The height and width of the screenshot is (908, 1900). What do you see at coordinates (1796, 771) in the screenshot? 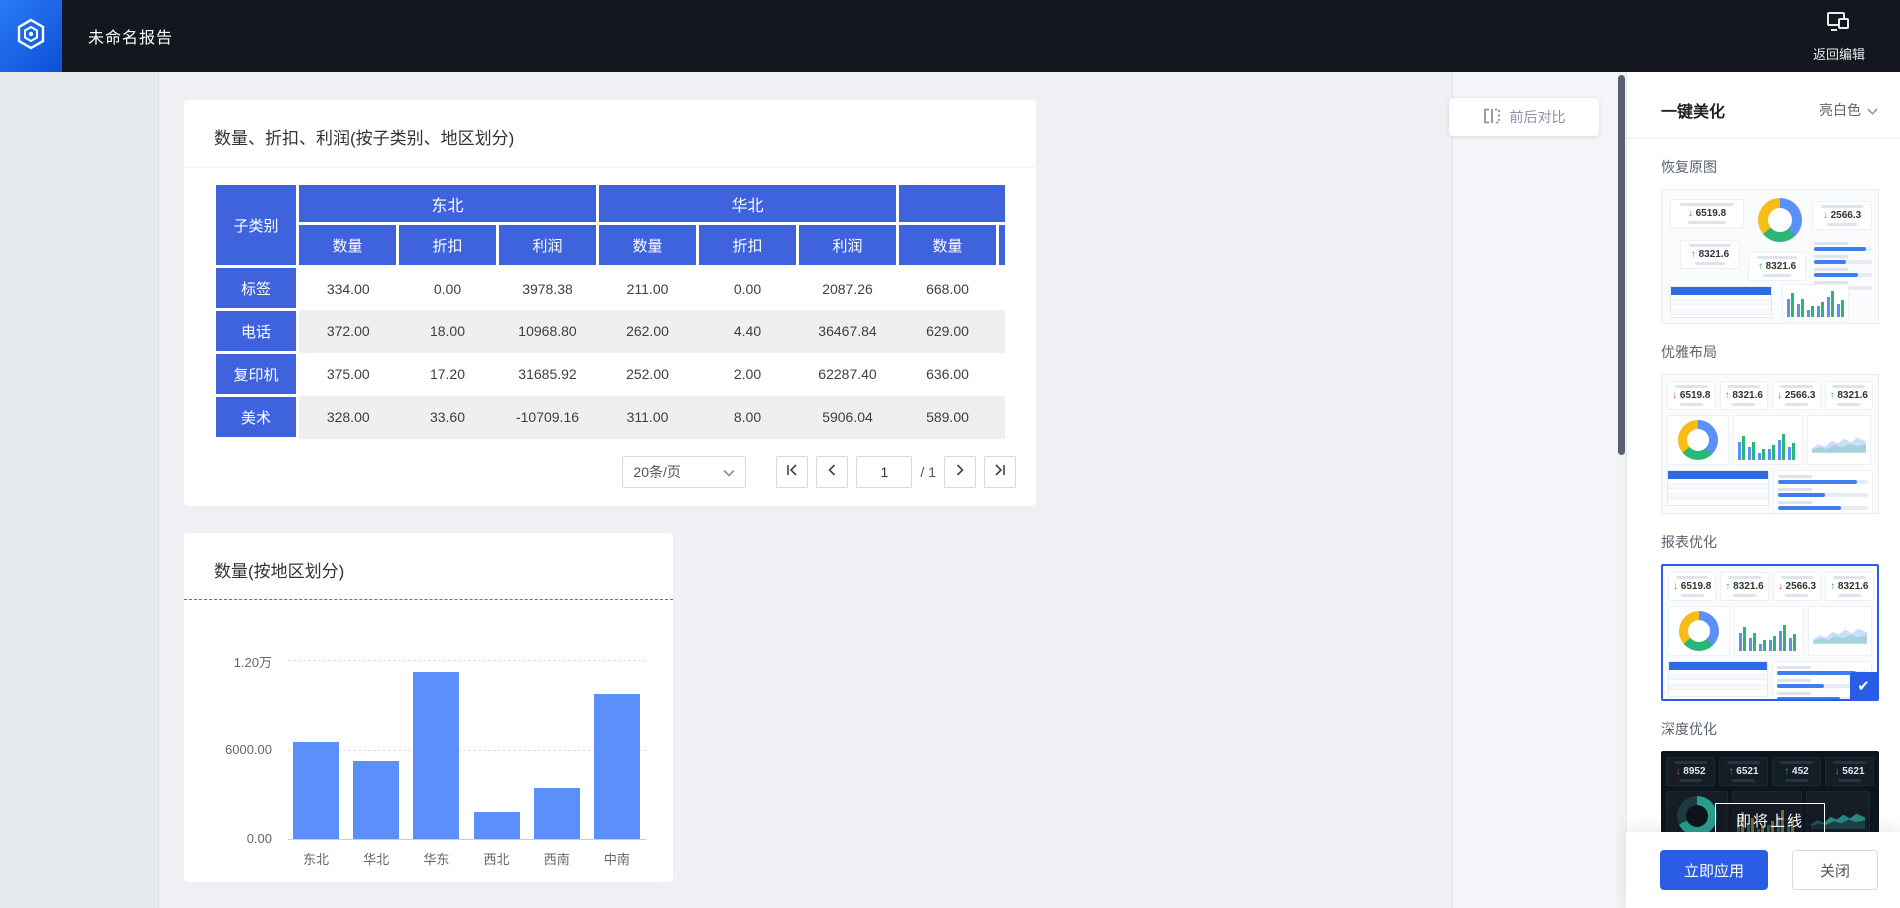
I see `kpi-mini-card: ↑ 452` at bounding box center [1796, 771].